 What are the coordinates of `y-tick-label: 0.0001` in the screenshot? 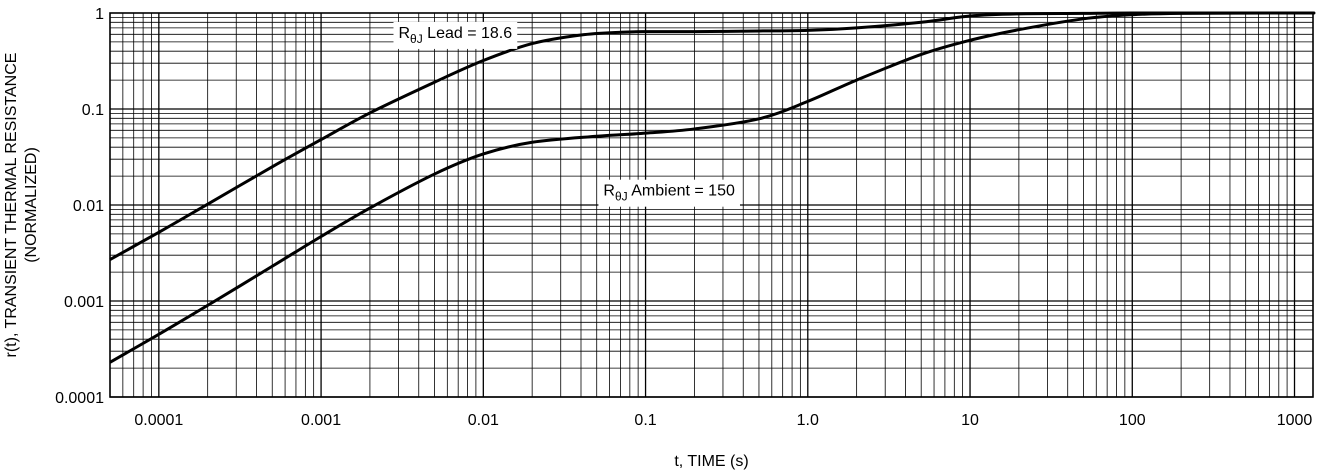 It's located at (79, 398).